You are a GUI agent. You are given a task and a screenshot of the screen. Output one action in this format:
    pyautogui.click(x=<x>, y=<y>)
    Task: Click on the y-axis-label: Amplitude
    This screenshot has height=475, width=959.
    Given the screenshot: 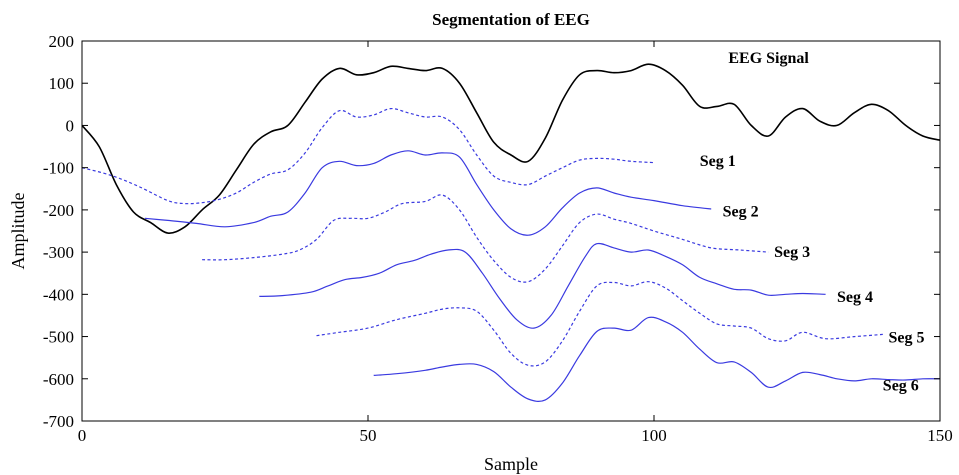 What is the action you would take?
    pyautogui.click(x=18, y=230)
    